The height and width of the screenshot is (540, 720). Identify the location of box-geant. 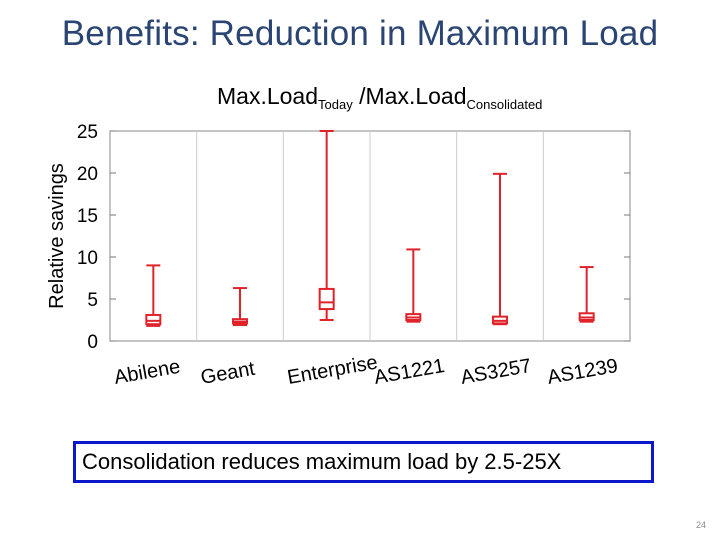
(240, 307).